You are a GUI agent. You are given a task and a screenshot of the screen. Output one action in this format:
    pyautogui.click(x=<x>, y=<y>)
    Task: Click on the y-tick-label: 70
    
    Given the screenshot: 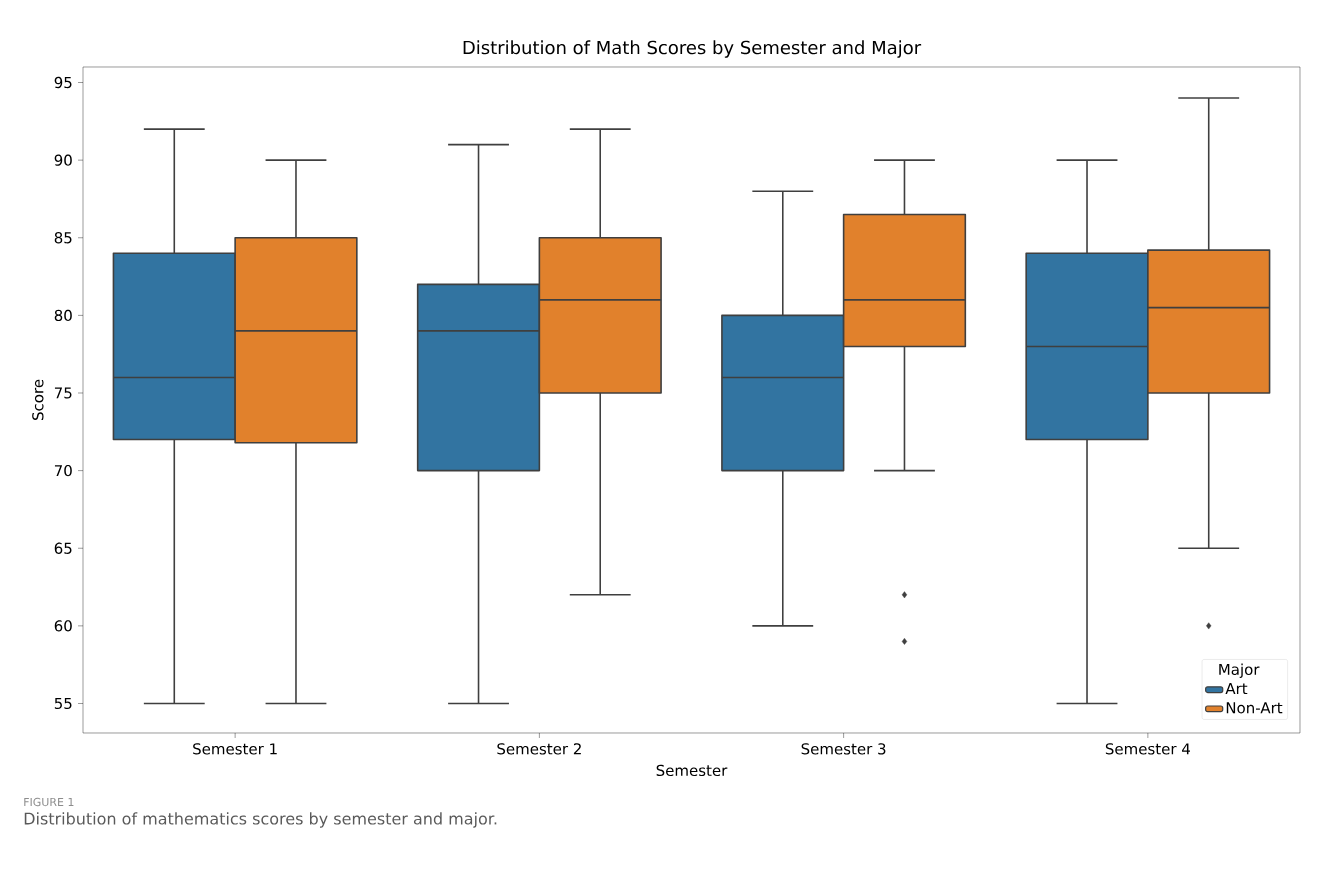 What is the action you would take?
    pyautogui.click(x=63, y=470)
    